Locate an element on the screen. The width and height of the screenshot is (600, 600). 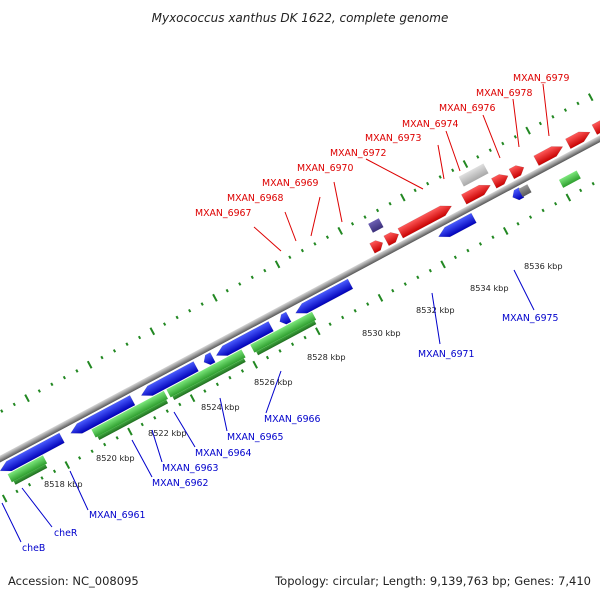
gene-label-reverse: MXAN_6966 is located at coordinates (292, 419).